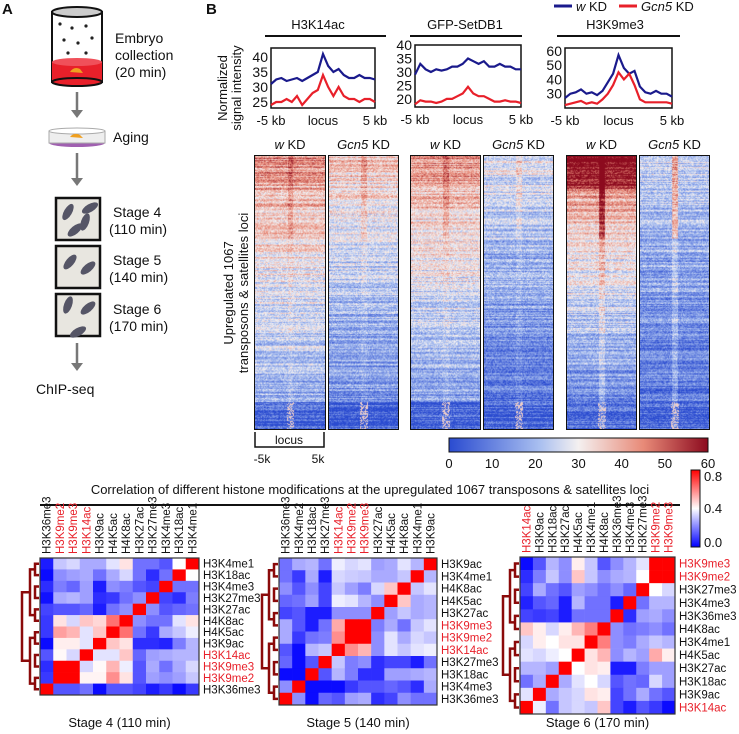 The width and height of the screenshot is (739, 734). Describe the element at coordinates (468, 95) in the screenshot. I see `profile-line-gcn5-kd` at that location.